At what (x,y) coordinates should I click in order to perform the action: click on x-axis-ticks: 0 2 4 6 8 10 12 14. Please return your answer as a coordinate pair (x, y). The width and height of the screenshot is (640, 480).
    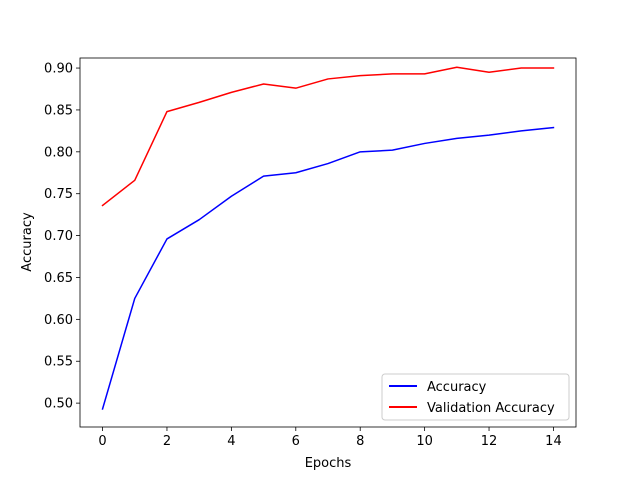
    Looking at the image, I should click on (330, 438).